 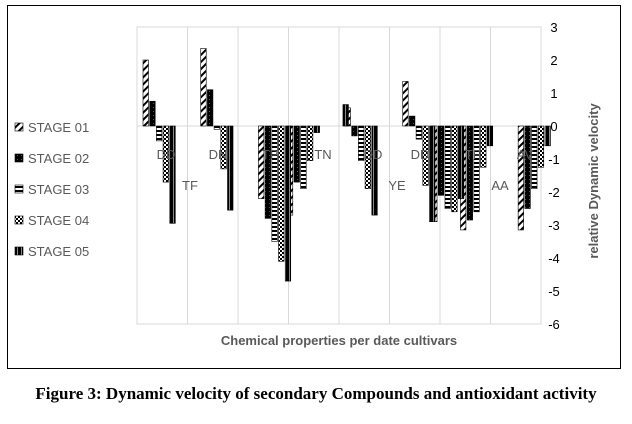 I want to click on legend: STAGE 01 STAGE 02 STAGE 03 STAGE 04 STAGE 05, so click(x=51, y=189).